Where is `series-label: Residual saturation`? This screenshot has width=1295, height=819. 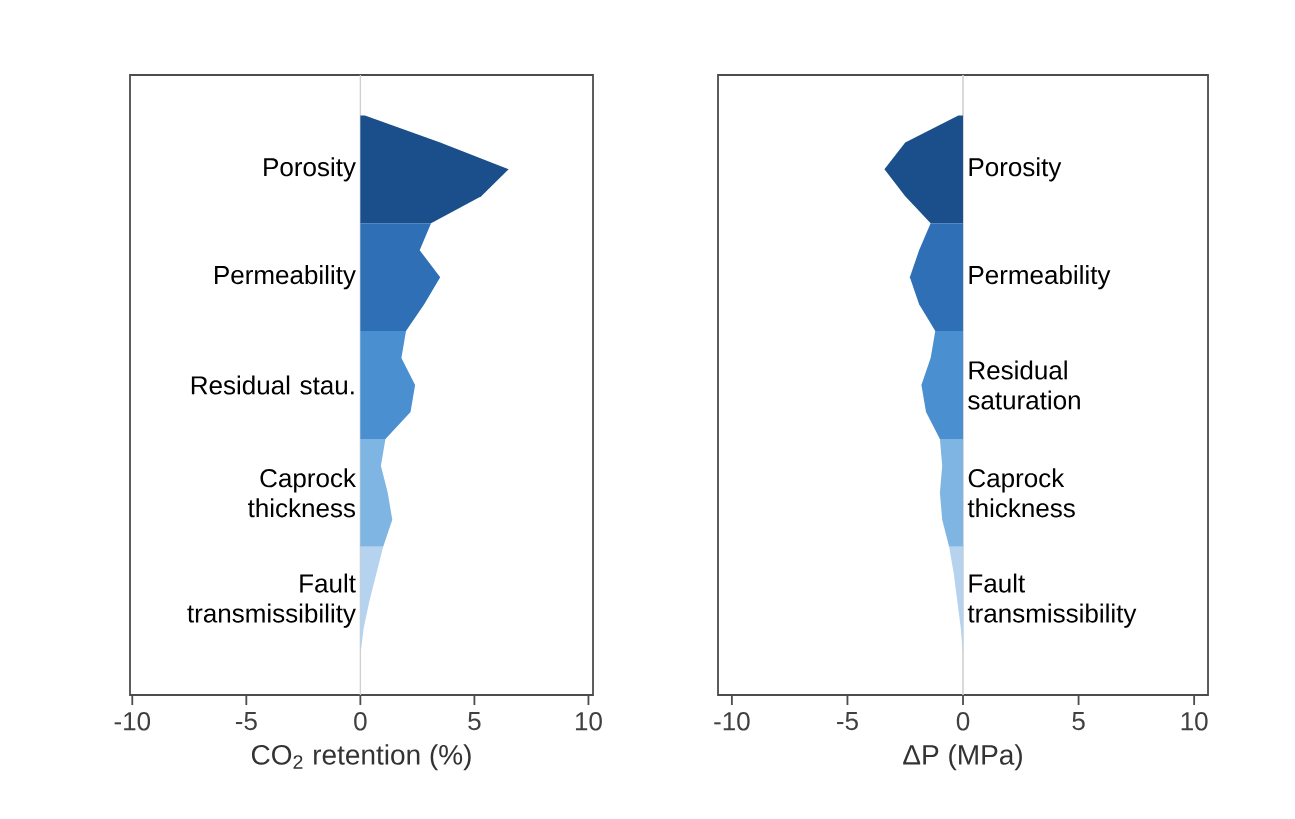 series-label: Residual saturation is located at coordinates (1024, 385).